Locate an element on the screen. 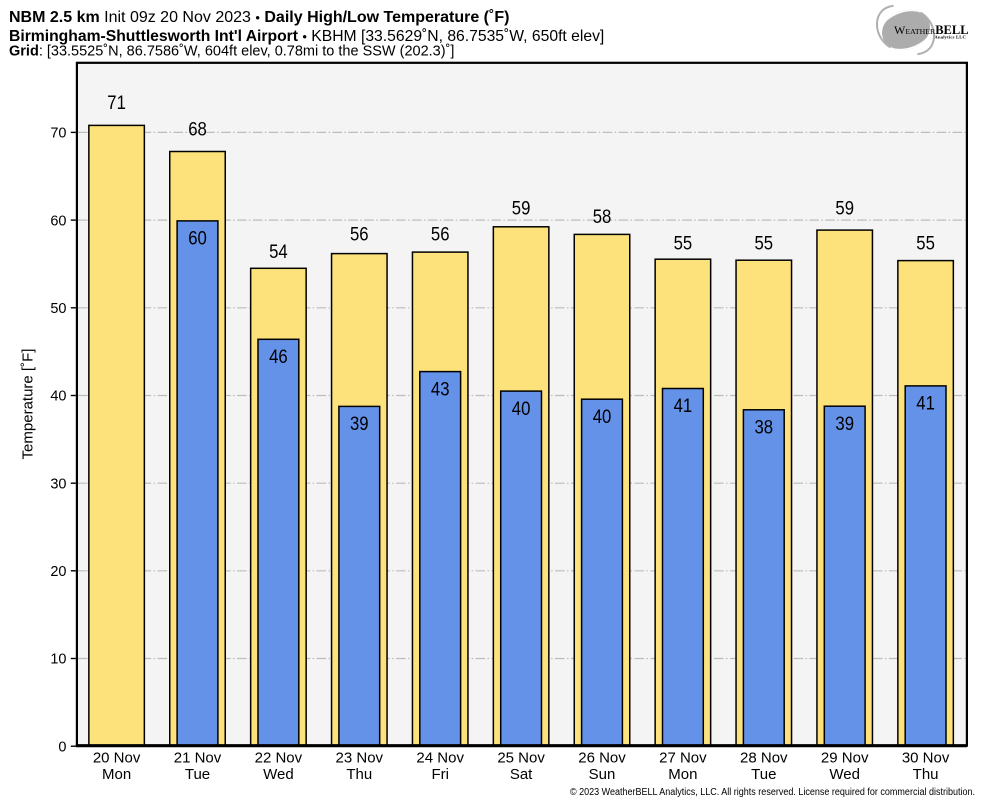 This screenshot has height=808, width=984. svg-text: 71 is located at coordinates (116, 103).